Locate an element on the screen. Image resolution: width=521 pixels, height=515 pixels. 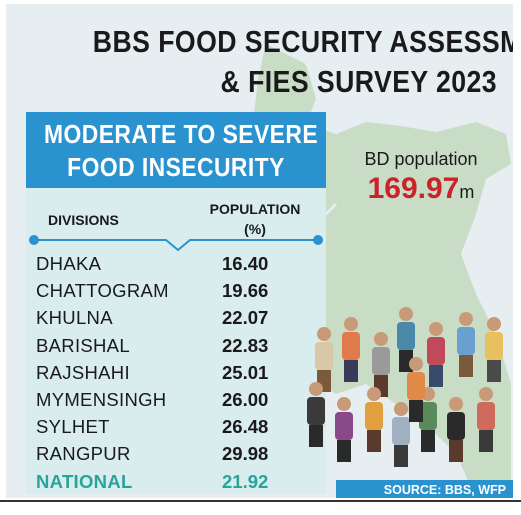
division-name: KHULNA is located at coordinates (74, 318).